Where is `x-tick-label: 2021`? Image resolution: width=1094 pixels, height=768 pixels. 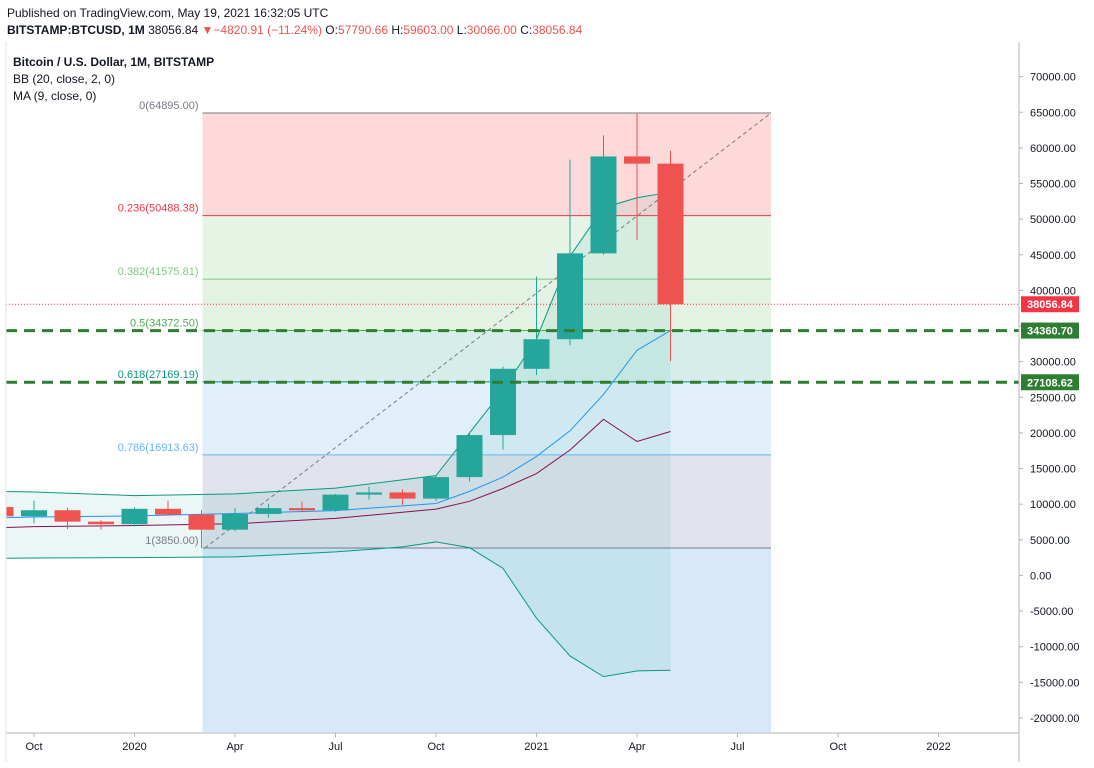
x-tick-label: 2021 is located at coordinates (536, 747).